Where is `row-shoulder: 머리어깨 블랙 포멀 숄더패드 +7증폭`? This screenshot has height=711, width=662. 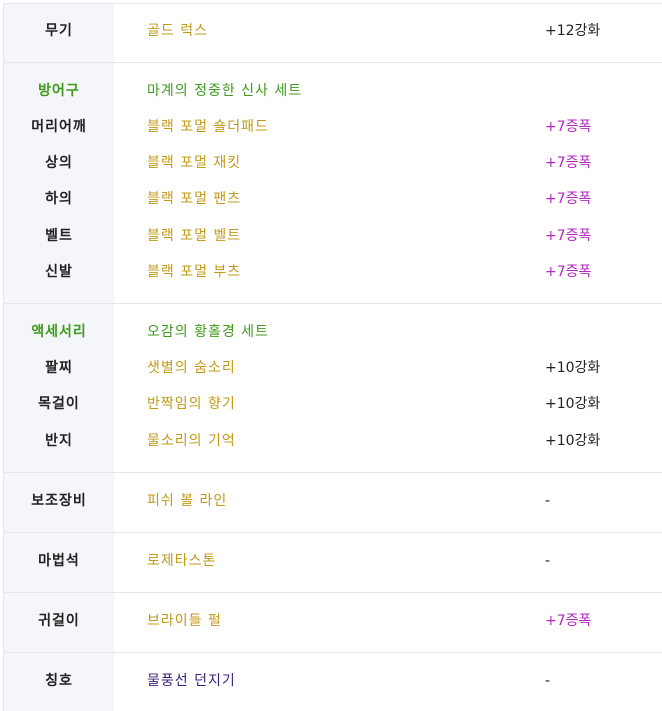
row-shoulder: 머리어깨 블랙 포멀 숄더패드 +7증폭 is located at coordinates (333, 127).